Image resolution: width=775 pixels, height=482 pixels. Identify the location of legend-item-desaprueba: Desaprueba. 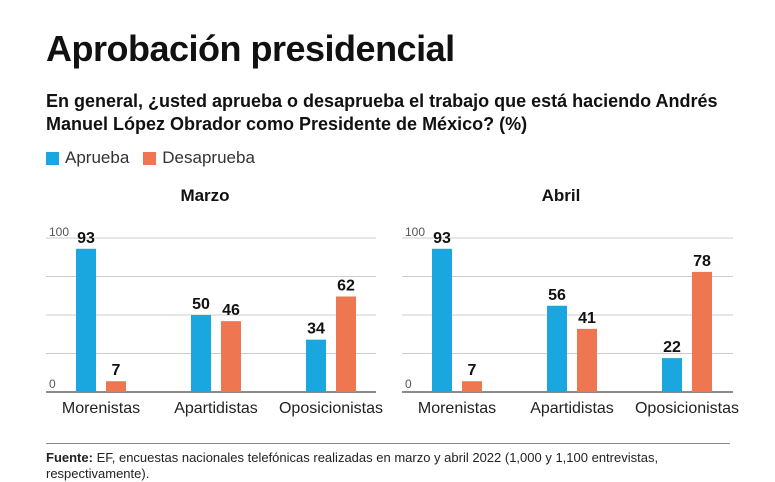
(199, 158).